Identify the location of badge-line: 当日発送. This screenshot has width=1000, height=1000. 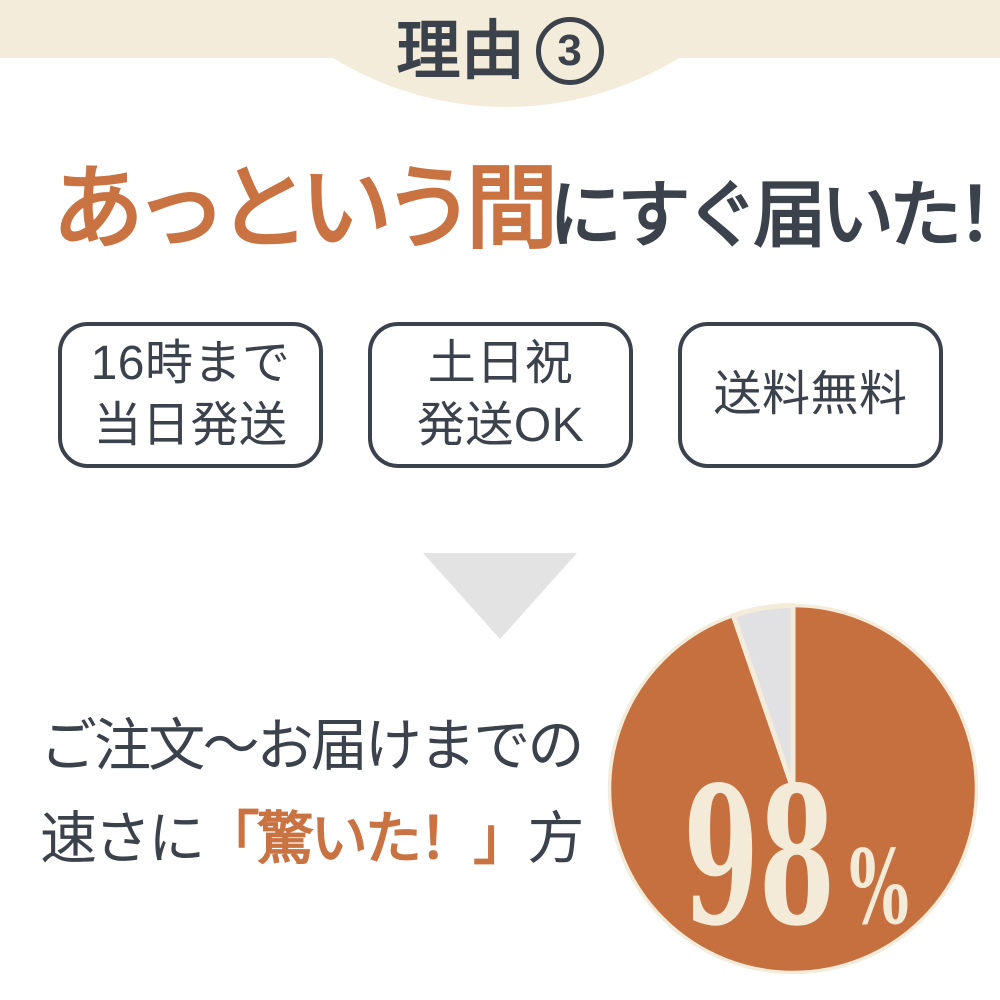
(190, 425).